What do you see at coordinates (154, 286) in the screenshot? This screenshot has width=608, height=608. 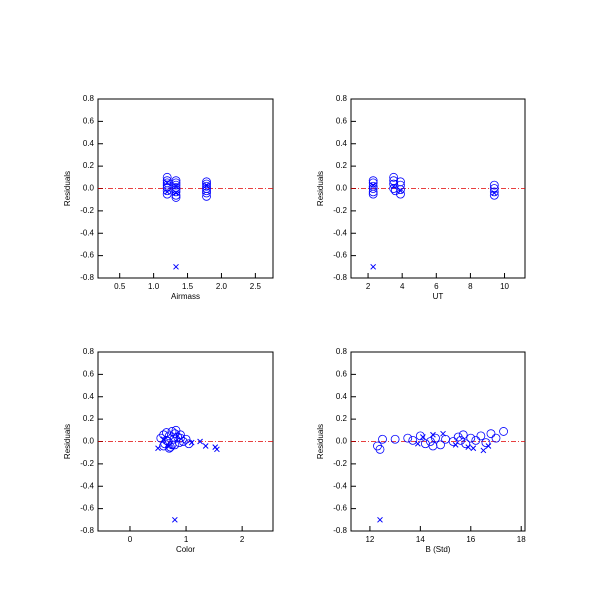 I see `x-tick-label: 1.0` at bounding box center [154, 286].